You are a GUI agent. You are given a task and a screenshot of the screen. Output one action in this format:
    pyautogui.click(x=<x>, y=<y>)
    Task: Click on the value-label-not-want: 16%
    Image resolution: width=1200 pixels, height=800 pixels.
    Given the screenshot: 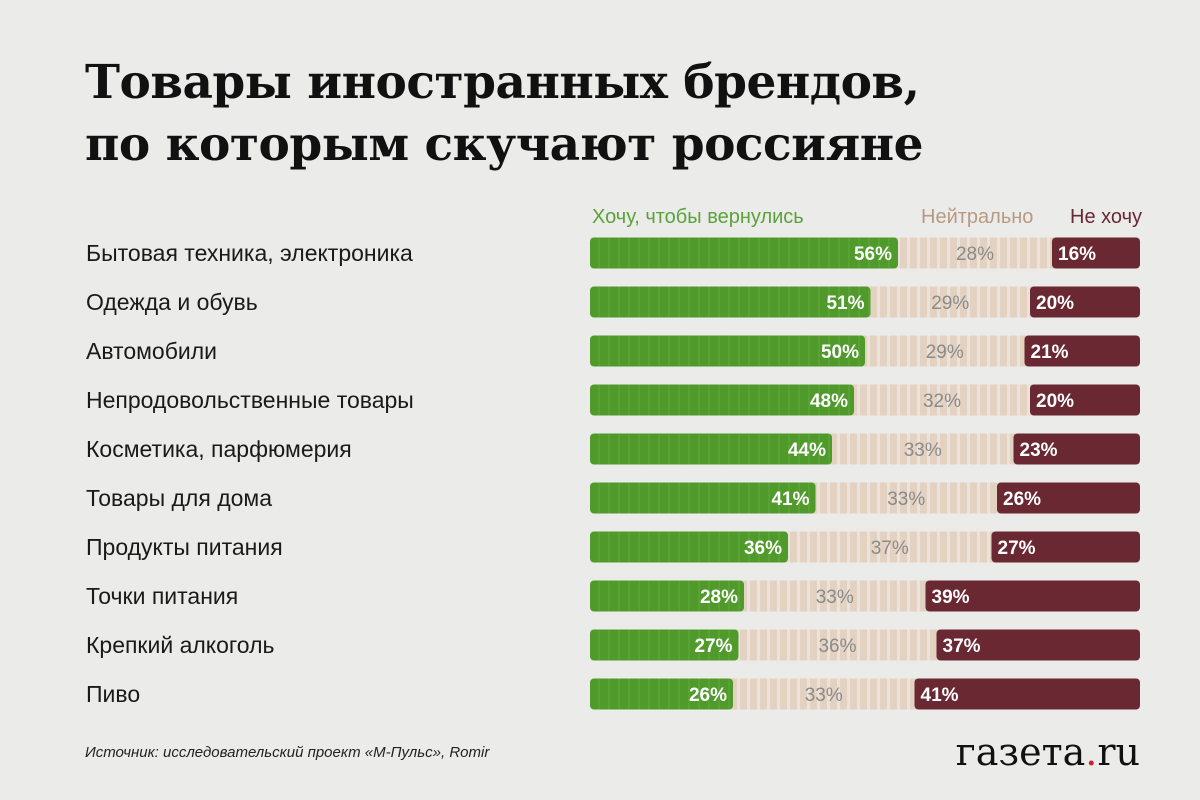 What is the action you would take?
    pyautogui.click(x=1077, y=254)
    